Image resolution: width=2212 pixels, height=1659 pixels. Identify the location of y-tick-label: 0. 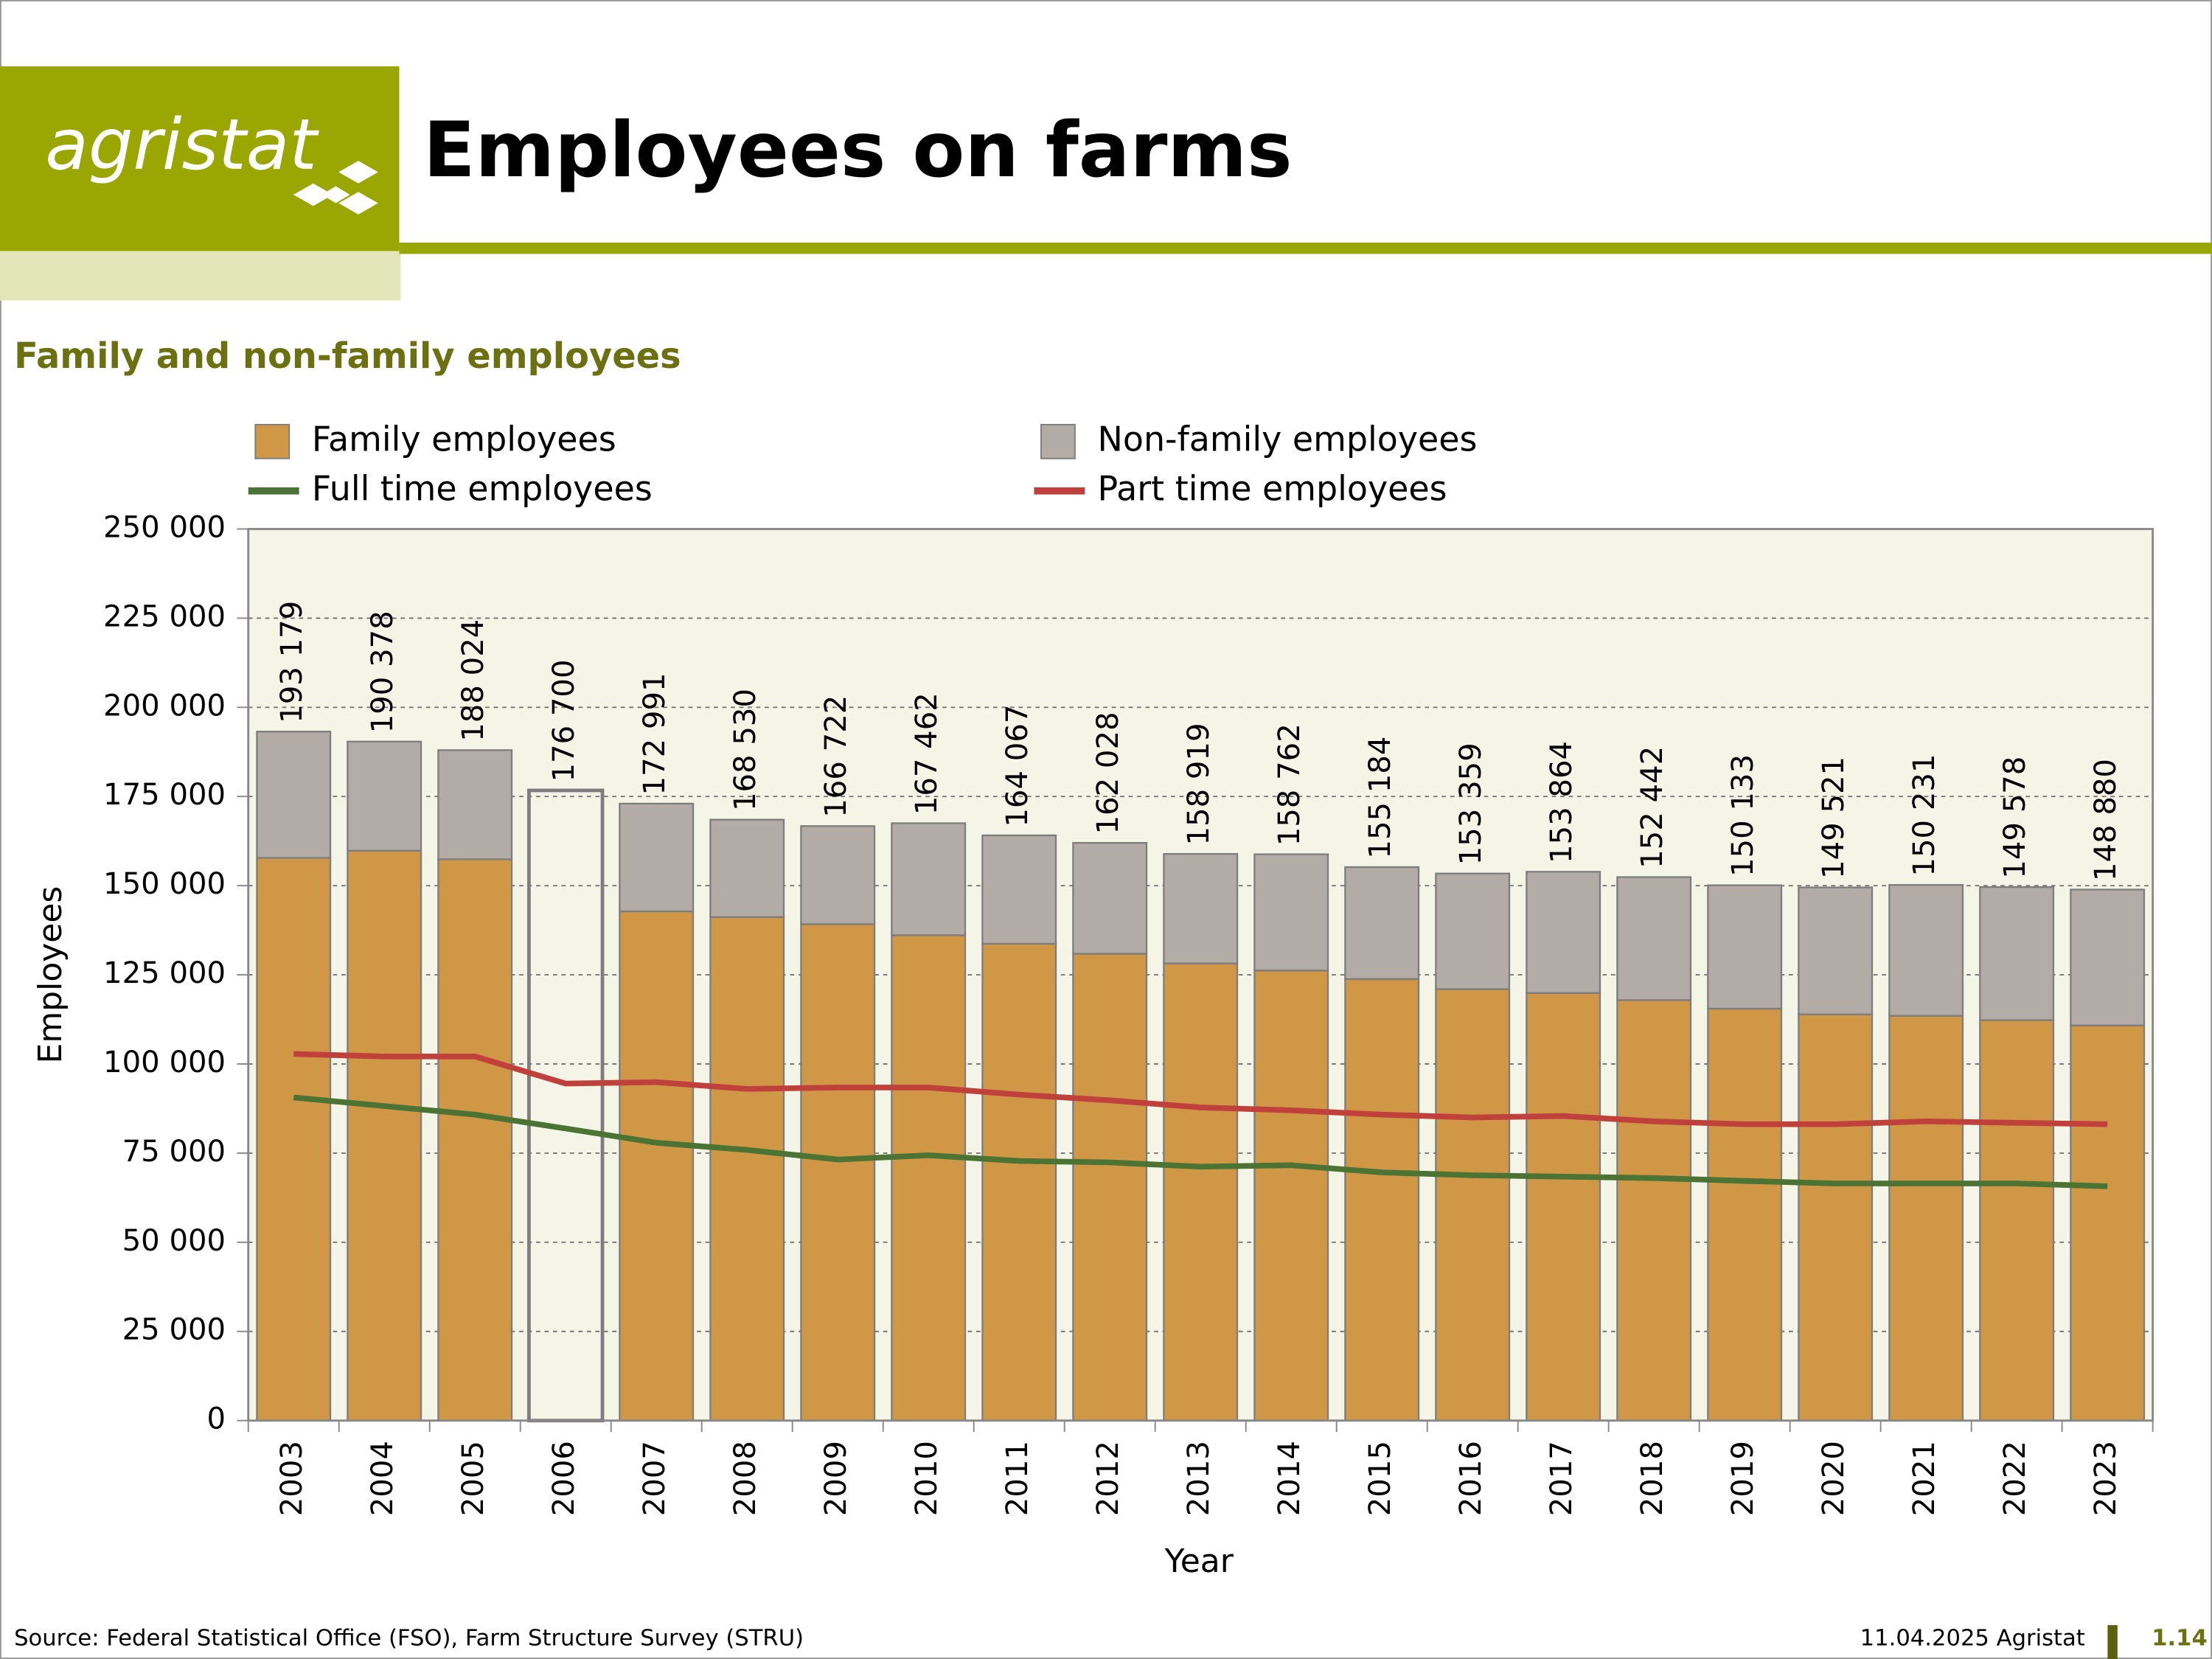
(216, 1419).